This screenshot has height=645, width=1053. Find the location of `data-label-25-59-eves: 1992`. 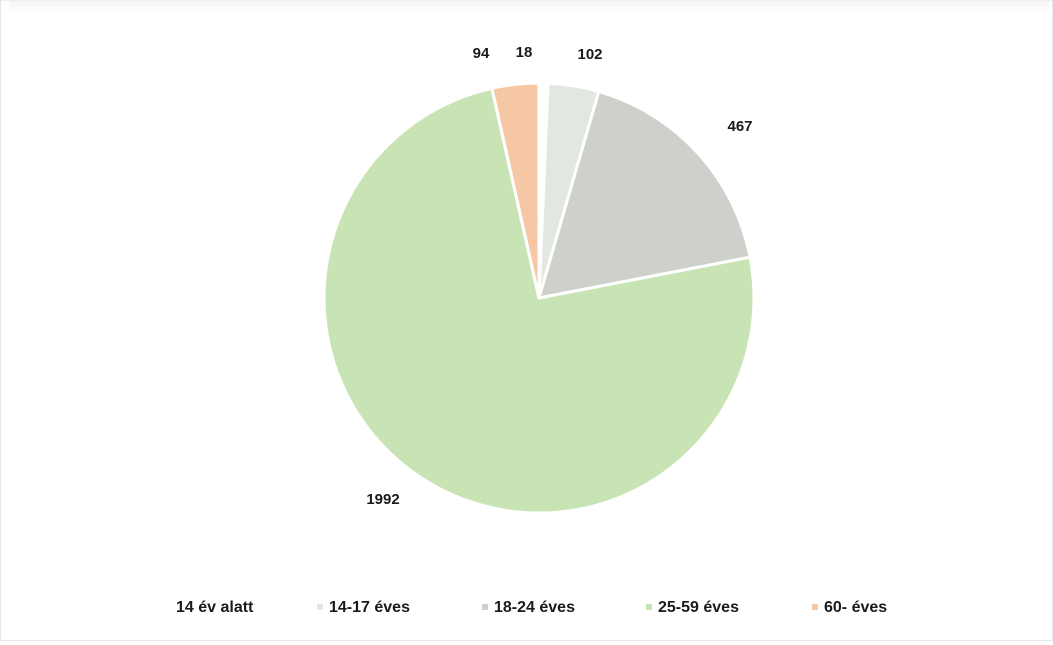

data-label-25-59-eves: 1992 is located at coordinates (382, 499).